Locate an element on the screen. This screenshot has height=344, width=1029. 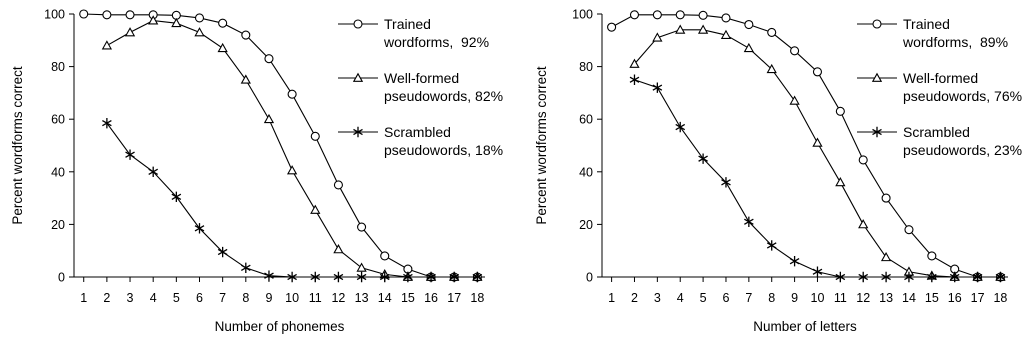
legend-triangle-marker is located at coordinates (358, 77).